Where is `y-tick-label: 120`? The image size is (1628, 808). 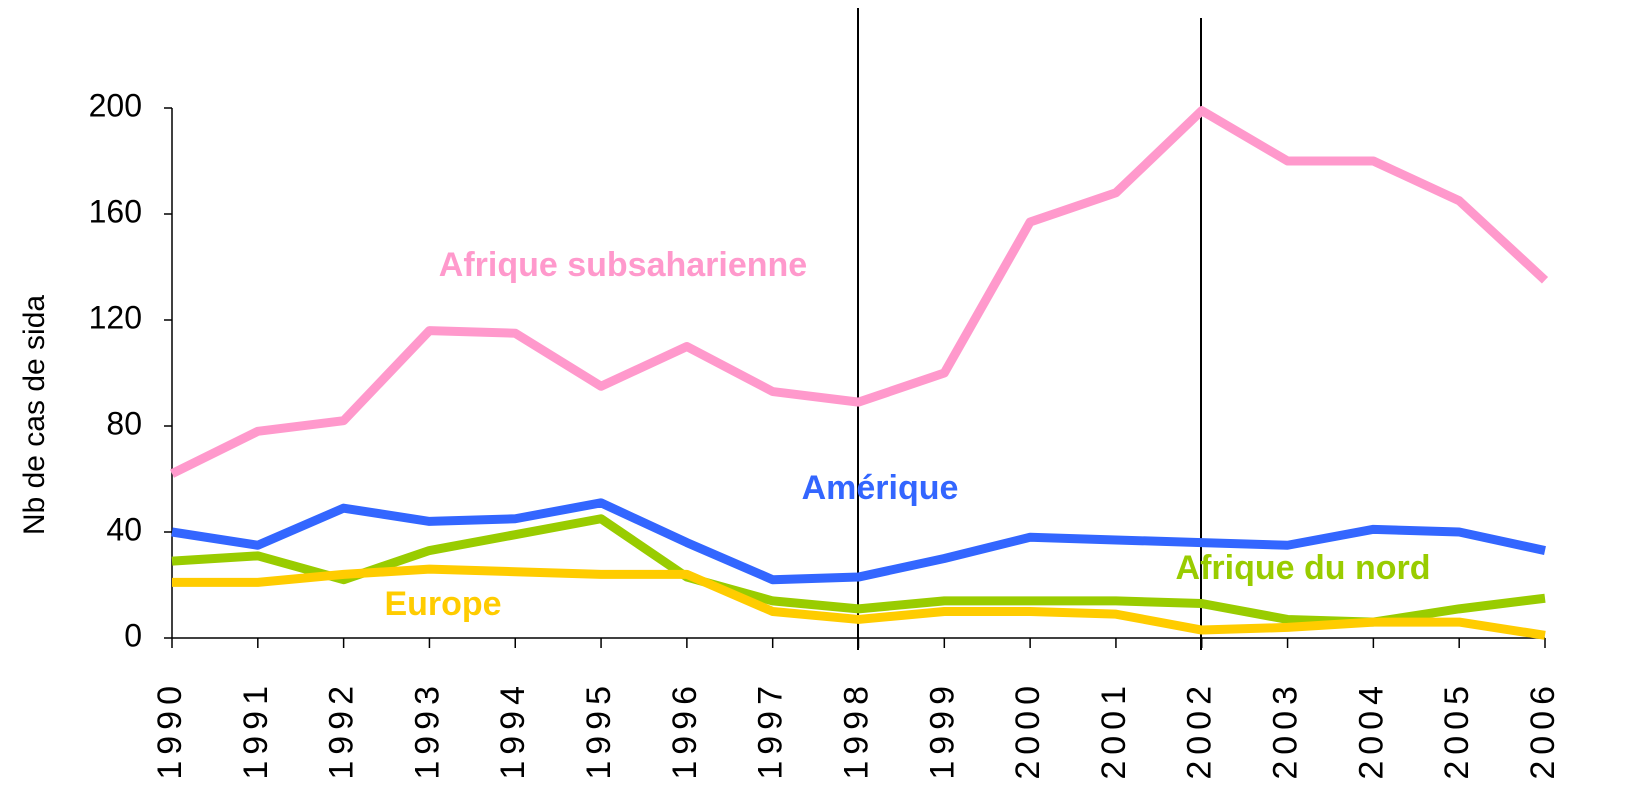
y-tick-label: 120 is located at coordinates (115, 317).